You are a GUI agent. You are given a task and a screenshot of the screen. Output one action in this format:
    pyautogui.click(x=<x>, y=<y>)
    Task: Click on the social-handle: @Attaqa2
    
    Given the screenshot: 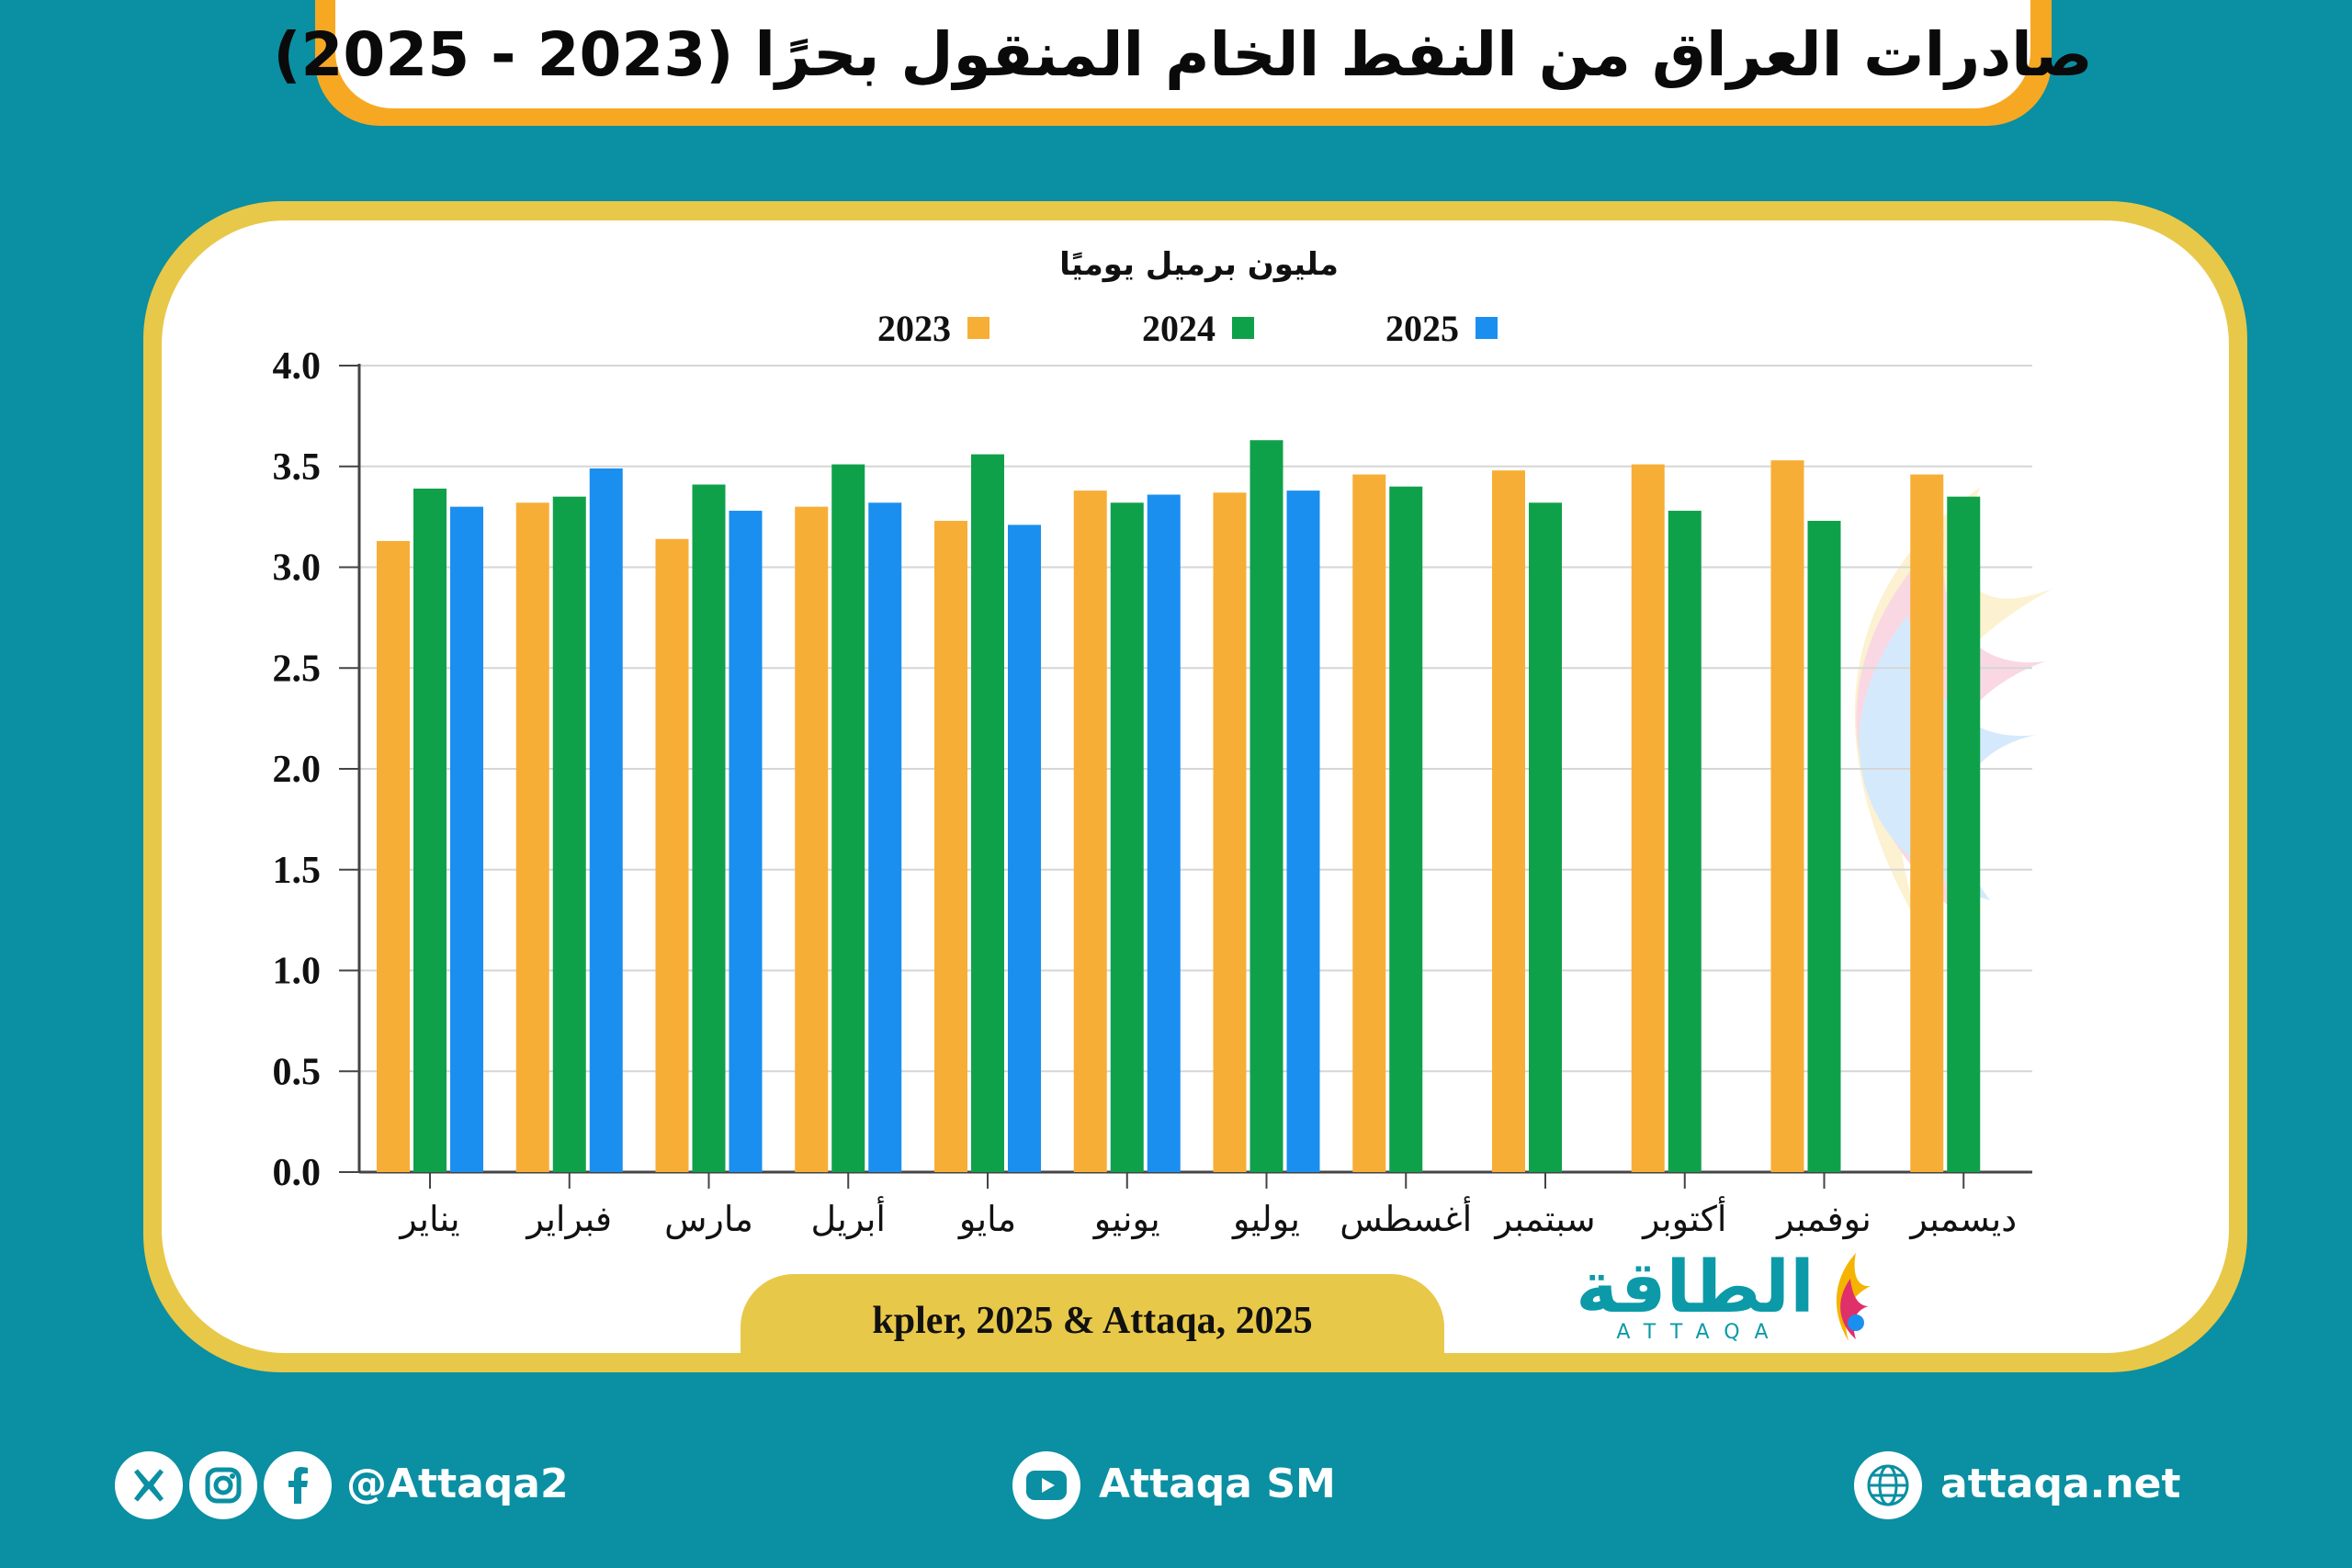 What is the action you would take?
    pyautogui.click(x=458, y=1484)
    